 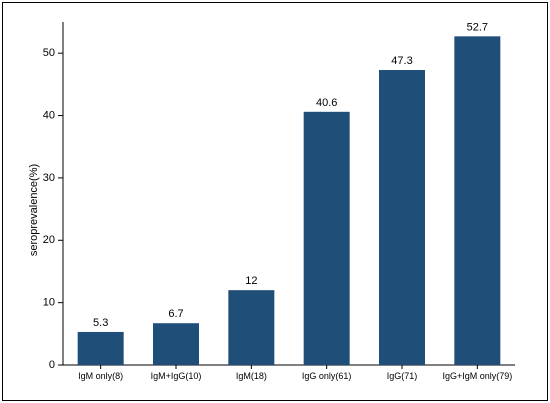 What do you see at coordinates (401, 61) in the screenshot?
I see `data-label: 47.3` at bounding box center [401, 61].